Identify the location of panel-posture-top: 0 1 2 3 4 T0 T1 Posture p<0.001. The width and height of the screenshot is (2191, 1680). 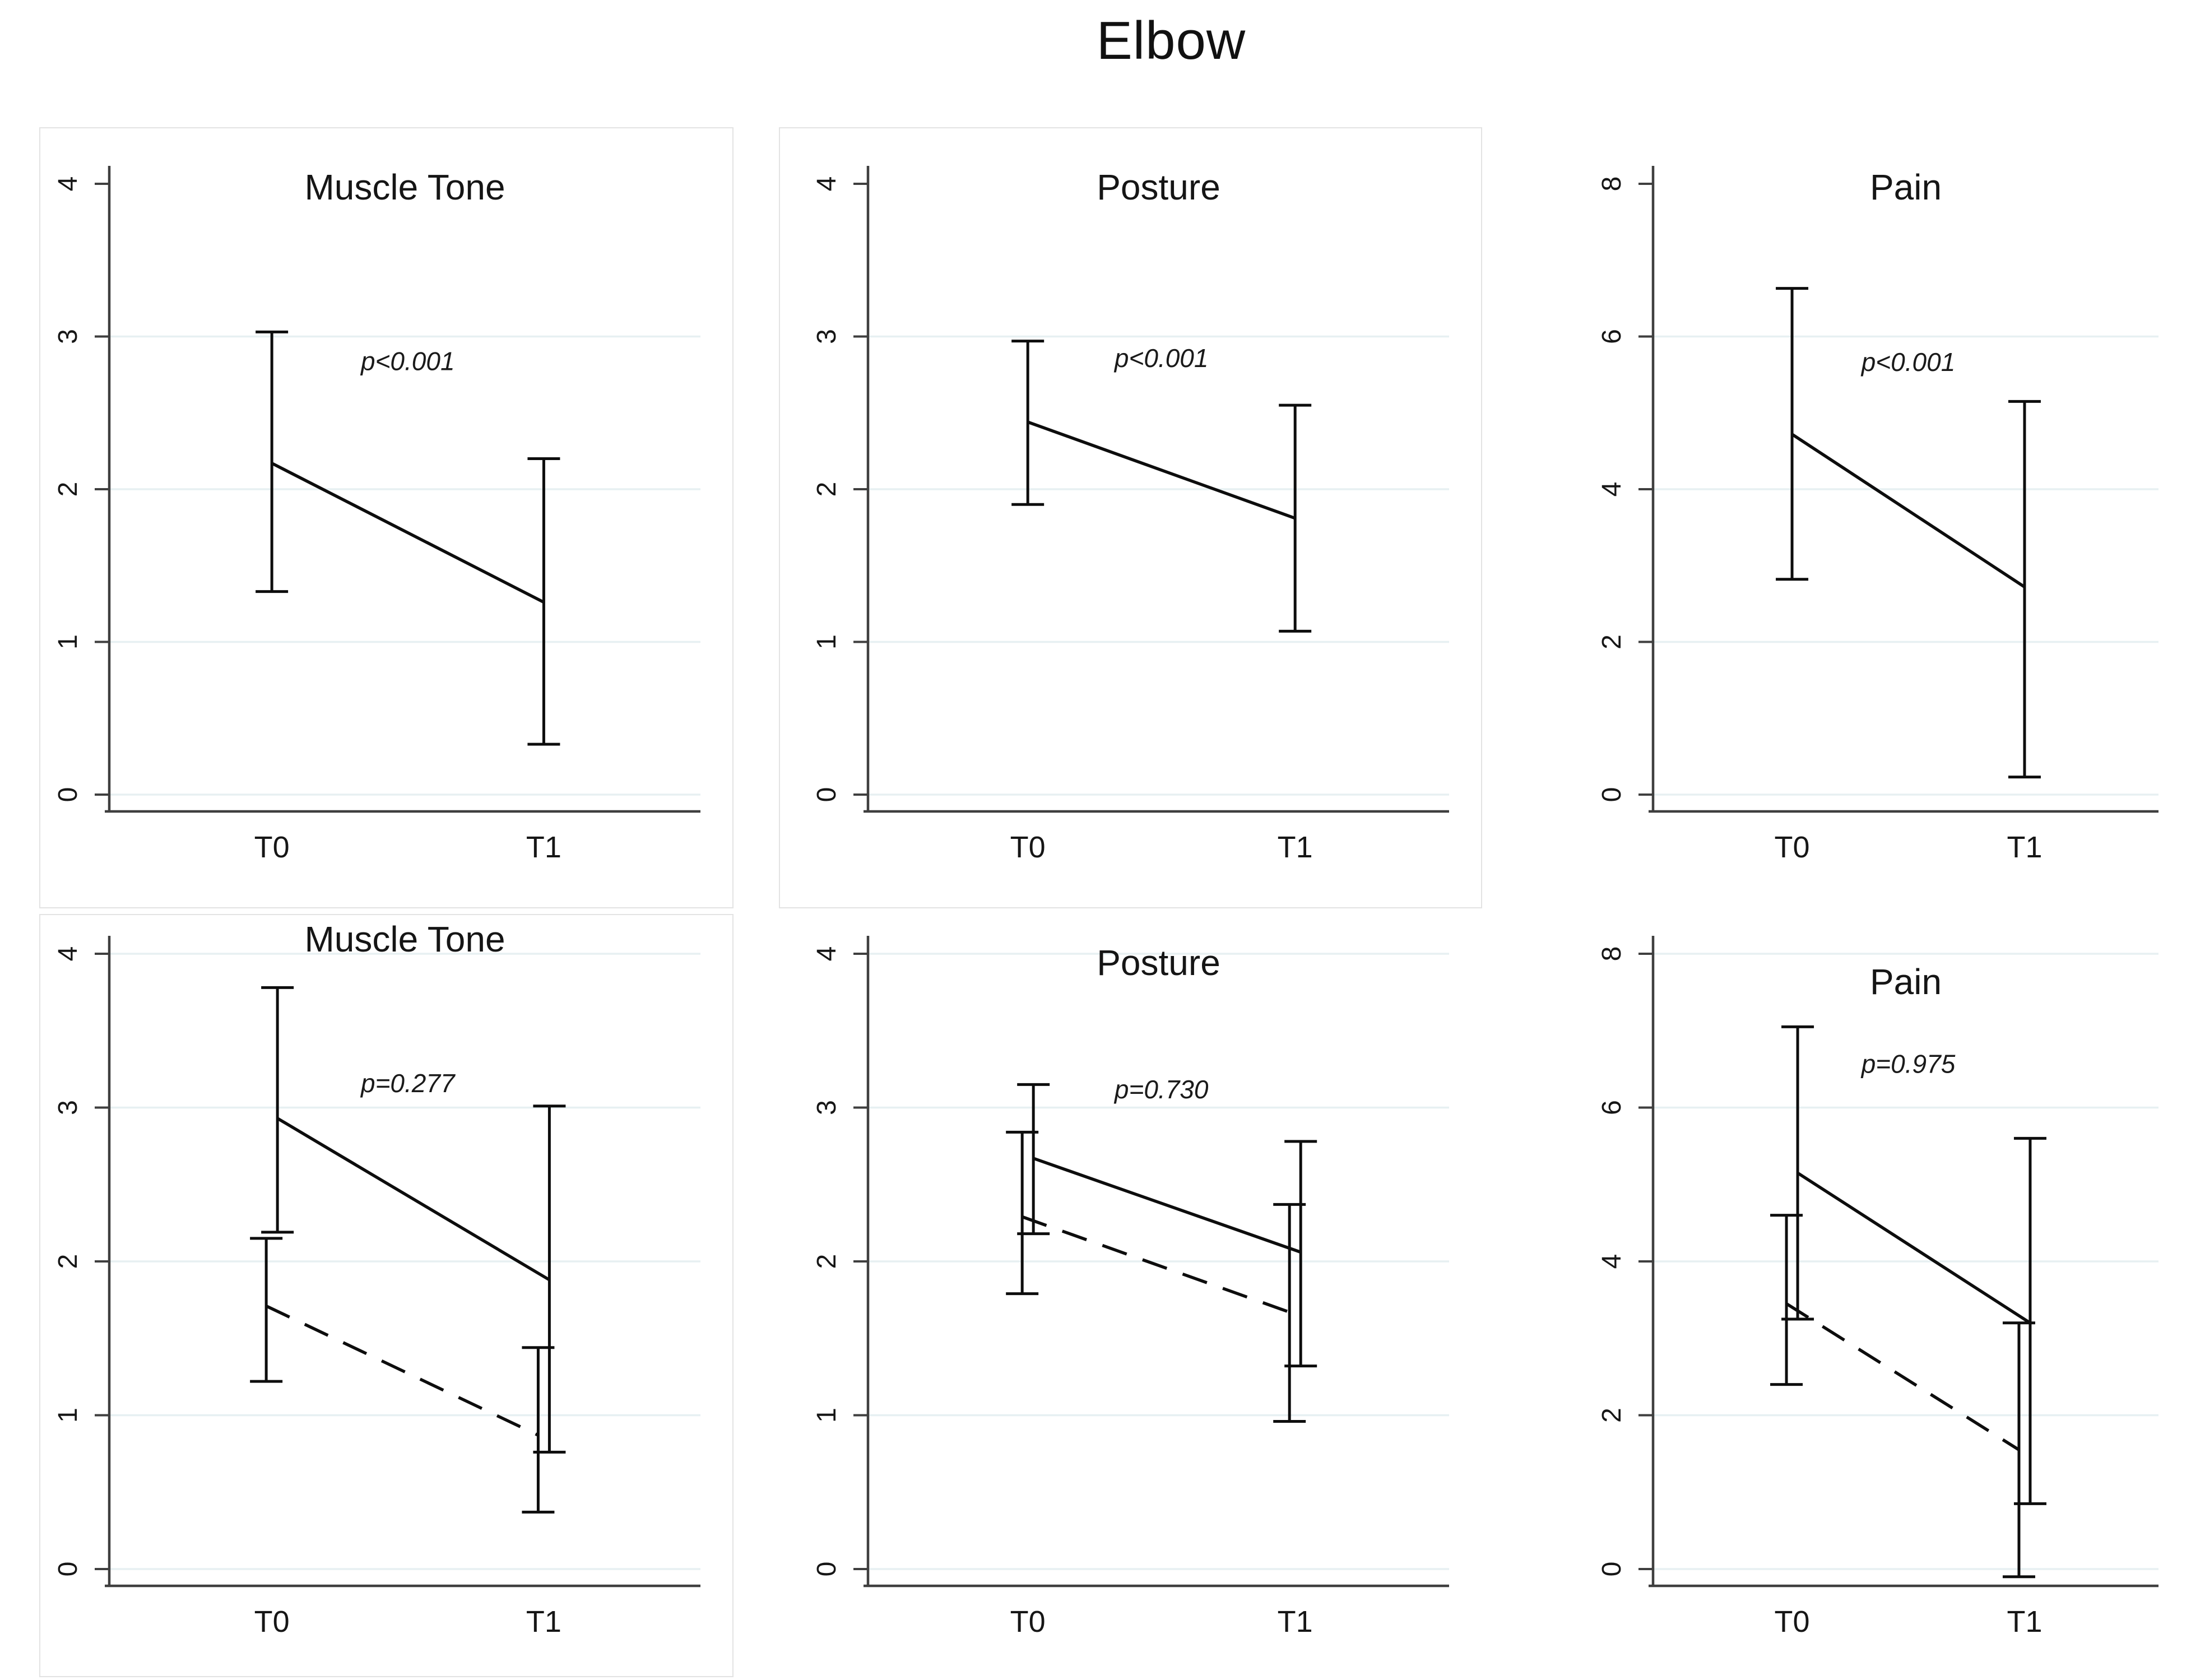
(1130, 517).